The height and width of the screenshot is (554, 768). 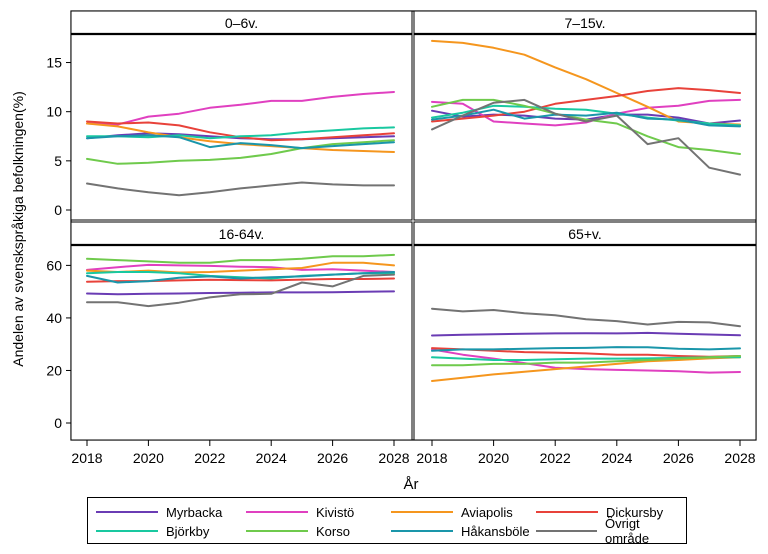 What do you see at coordinates (586, 334) in the screenshot?
I see `panel-4-series-myrbacka` at bounding box center [586, 334].